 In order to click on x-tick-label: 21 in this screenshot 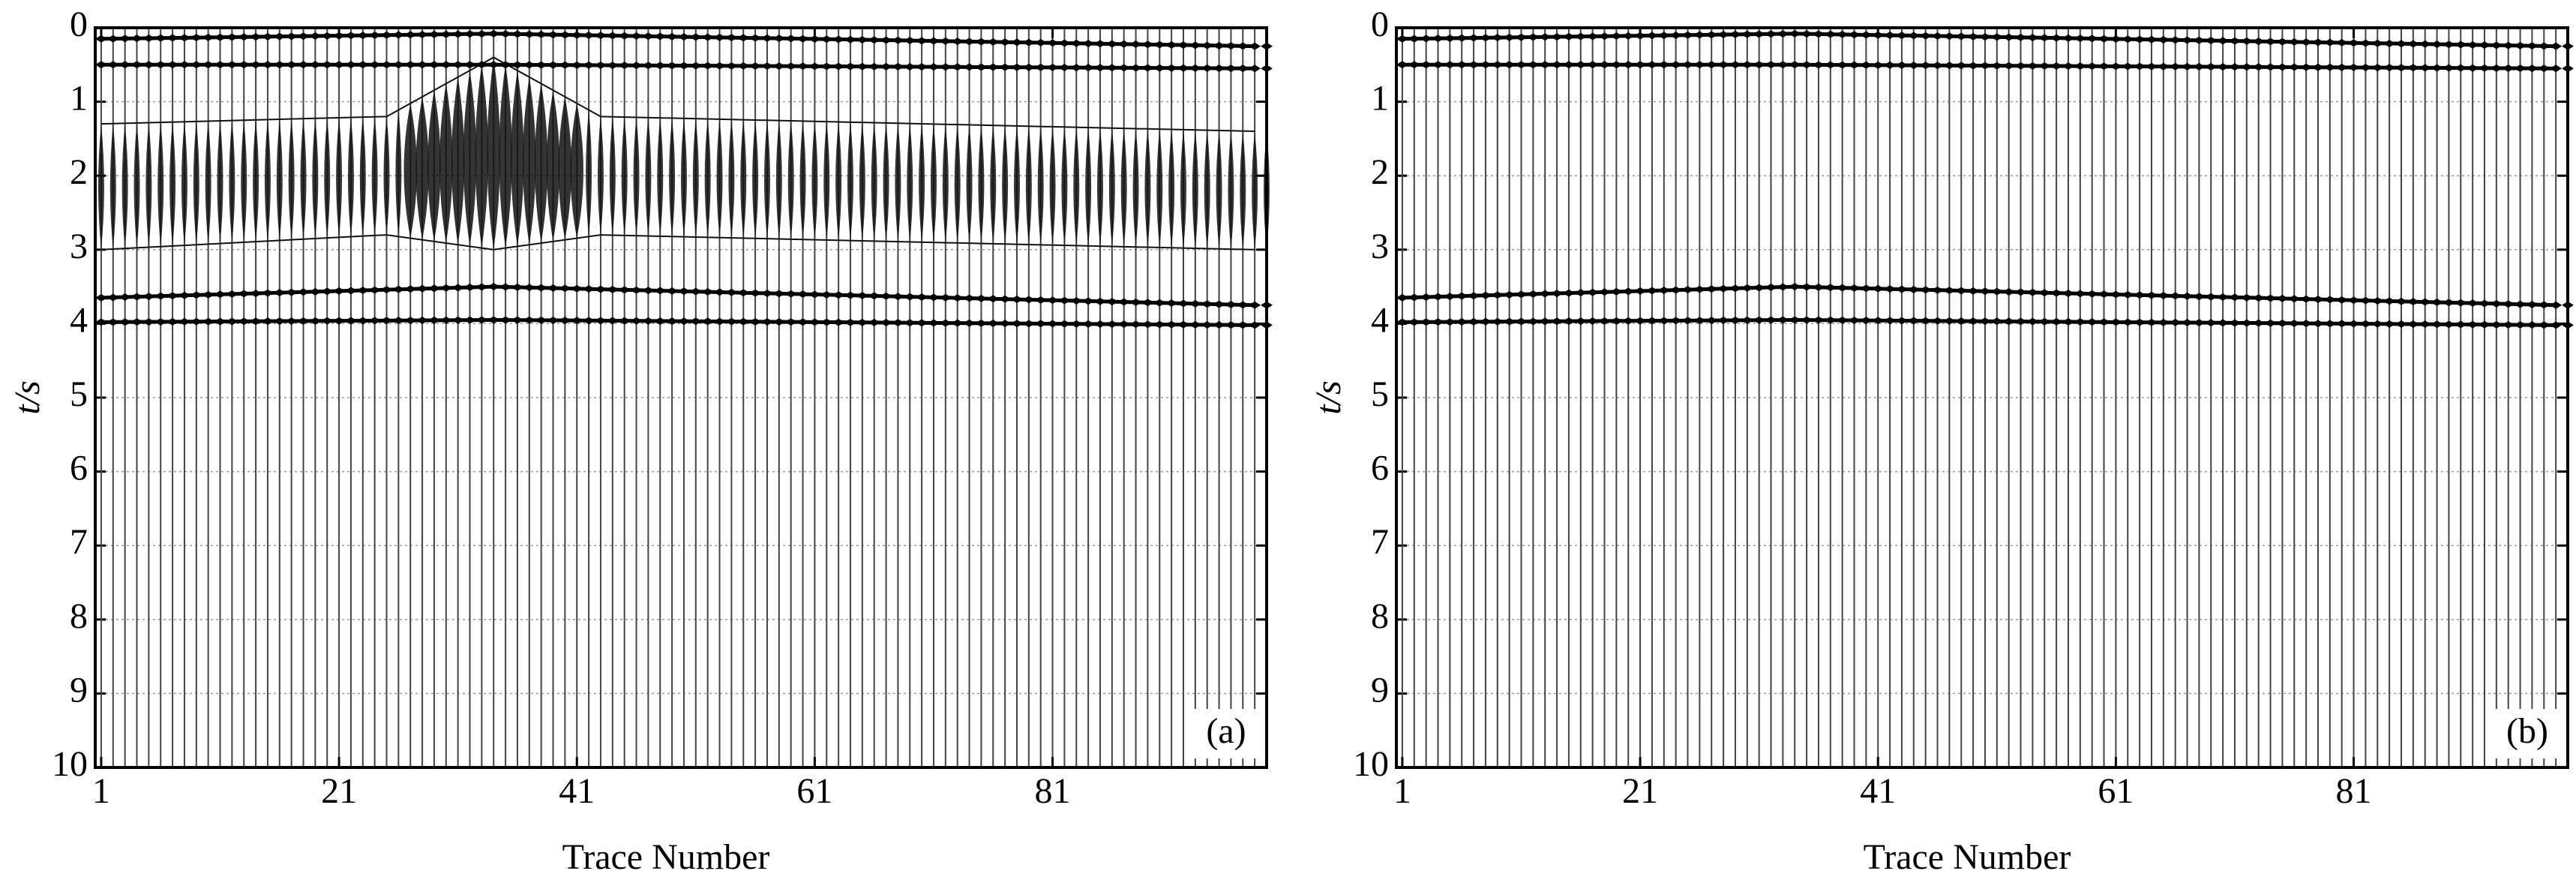, I will do `click(339, 791)`.